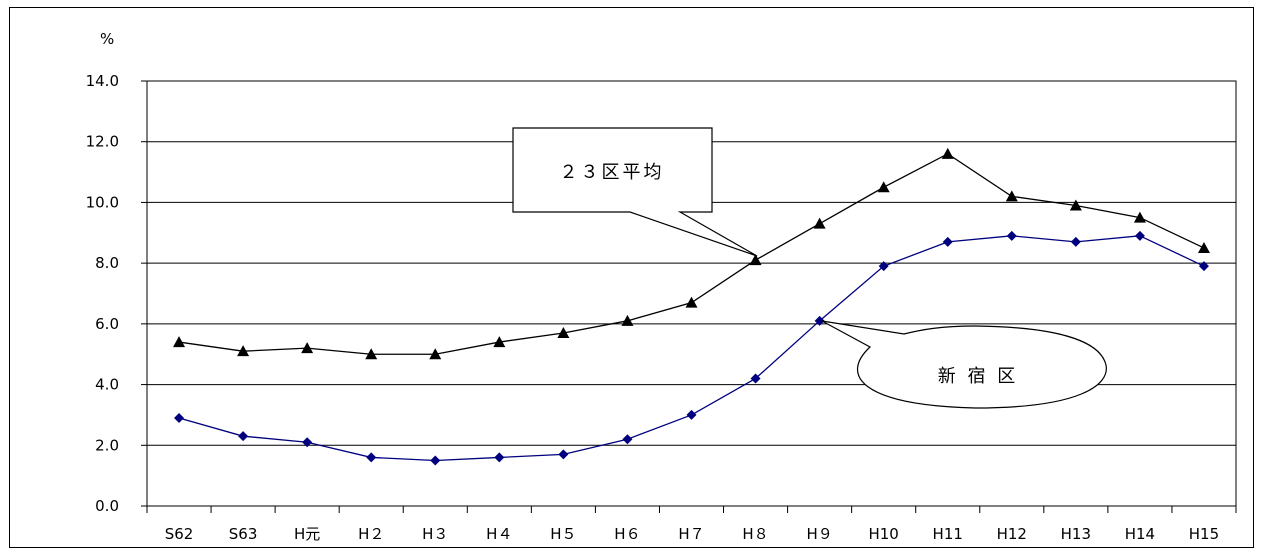 This screenshot has height=557, width=1264. What do you see at coordinates (563, 534) in the screenshot?
I see `x-tick-label: H５` at bounding box center [563, 534].